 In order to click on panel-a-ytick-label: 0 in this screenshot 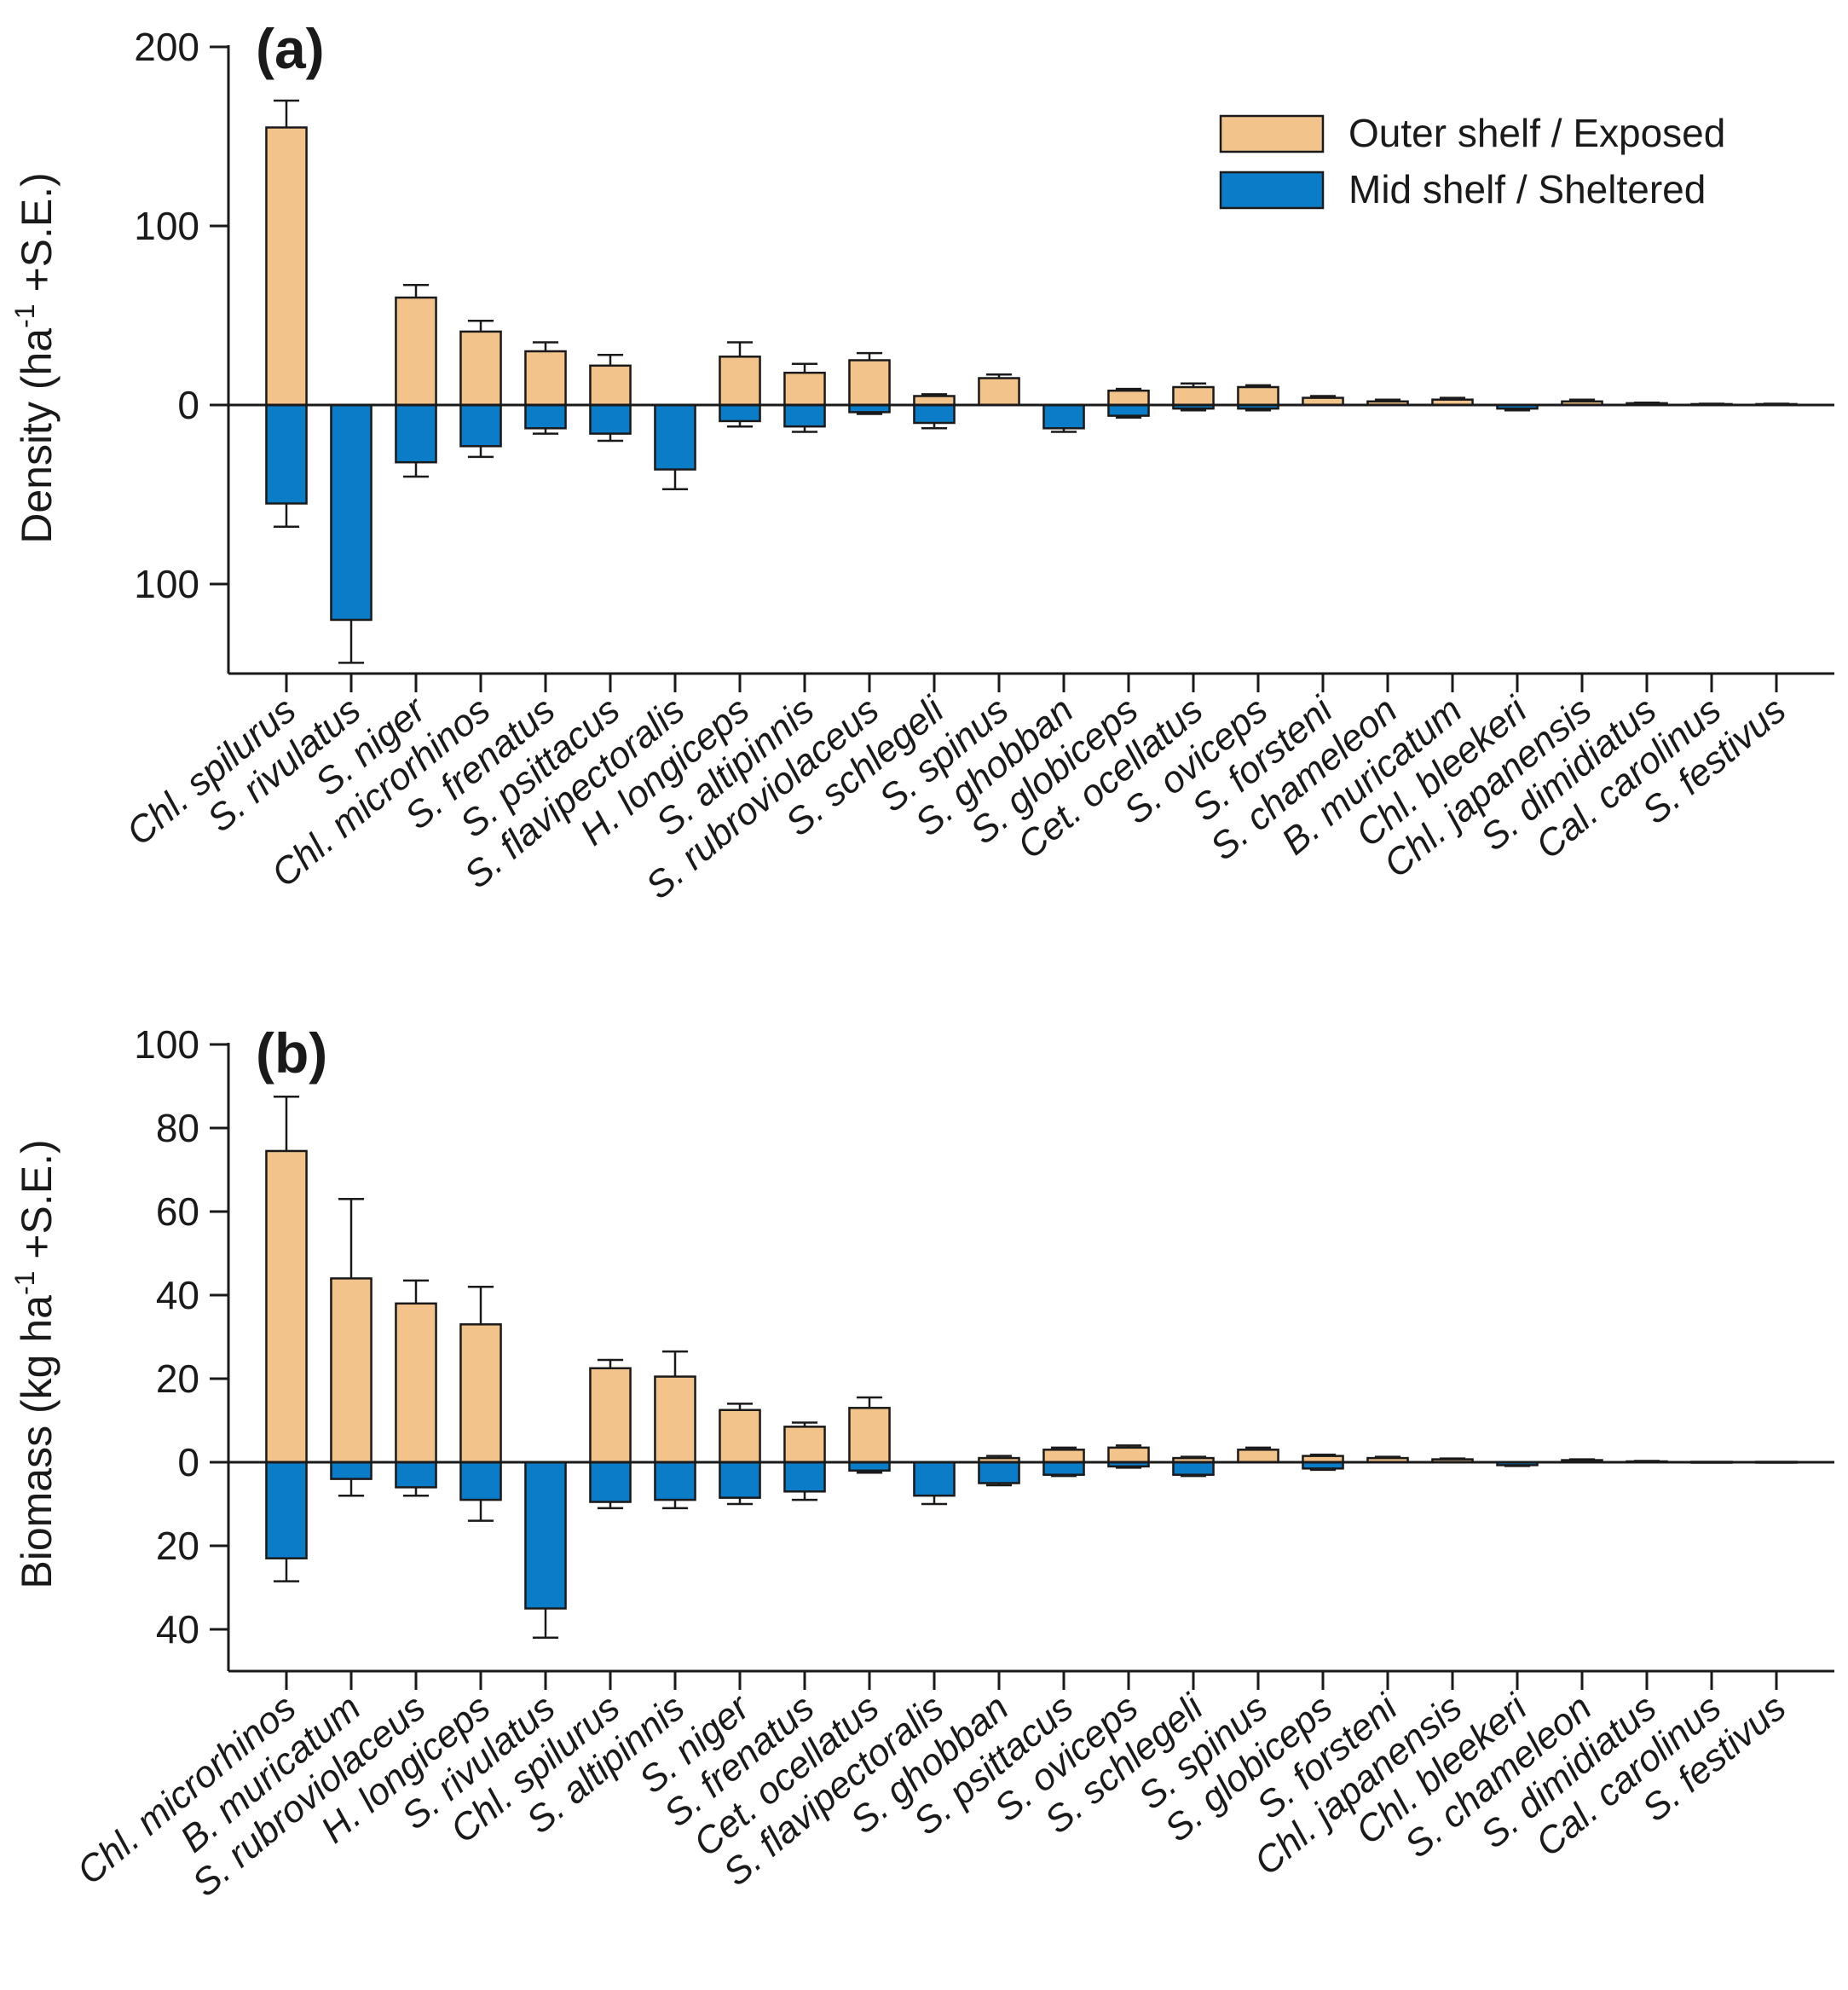, I will do `click(188, 405)`.